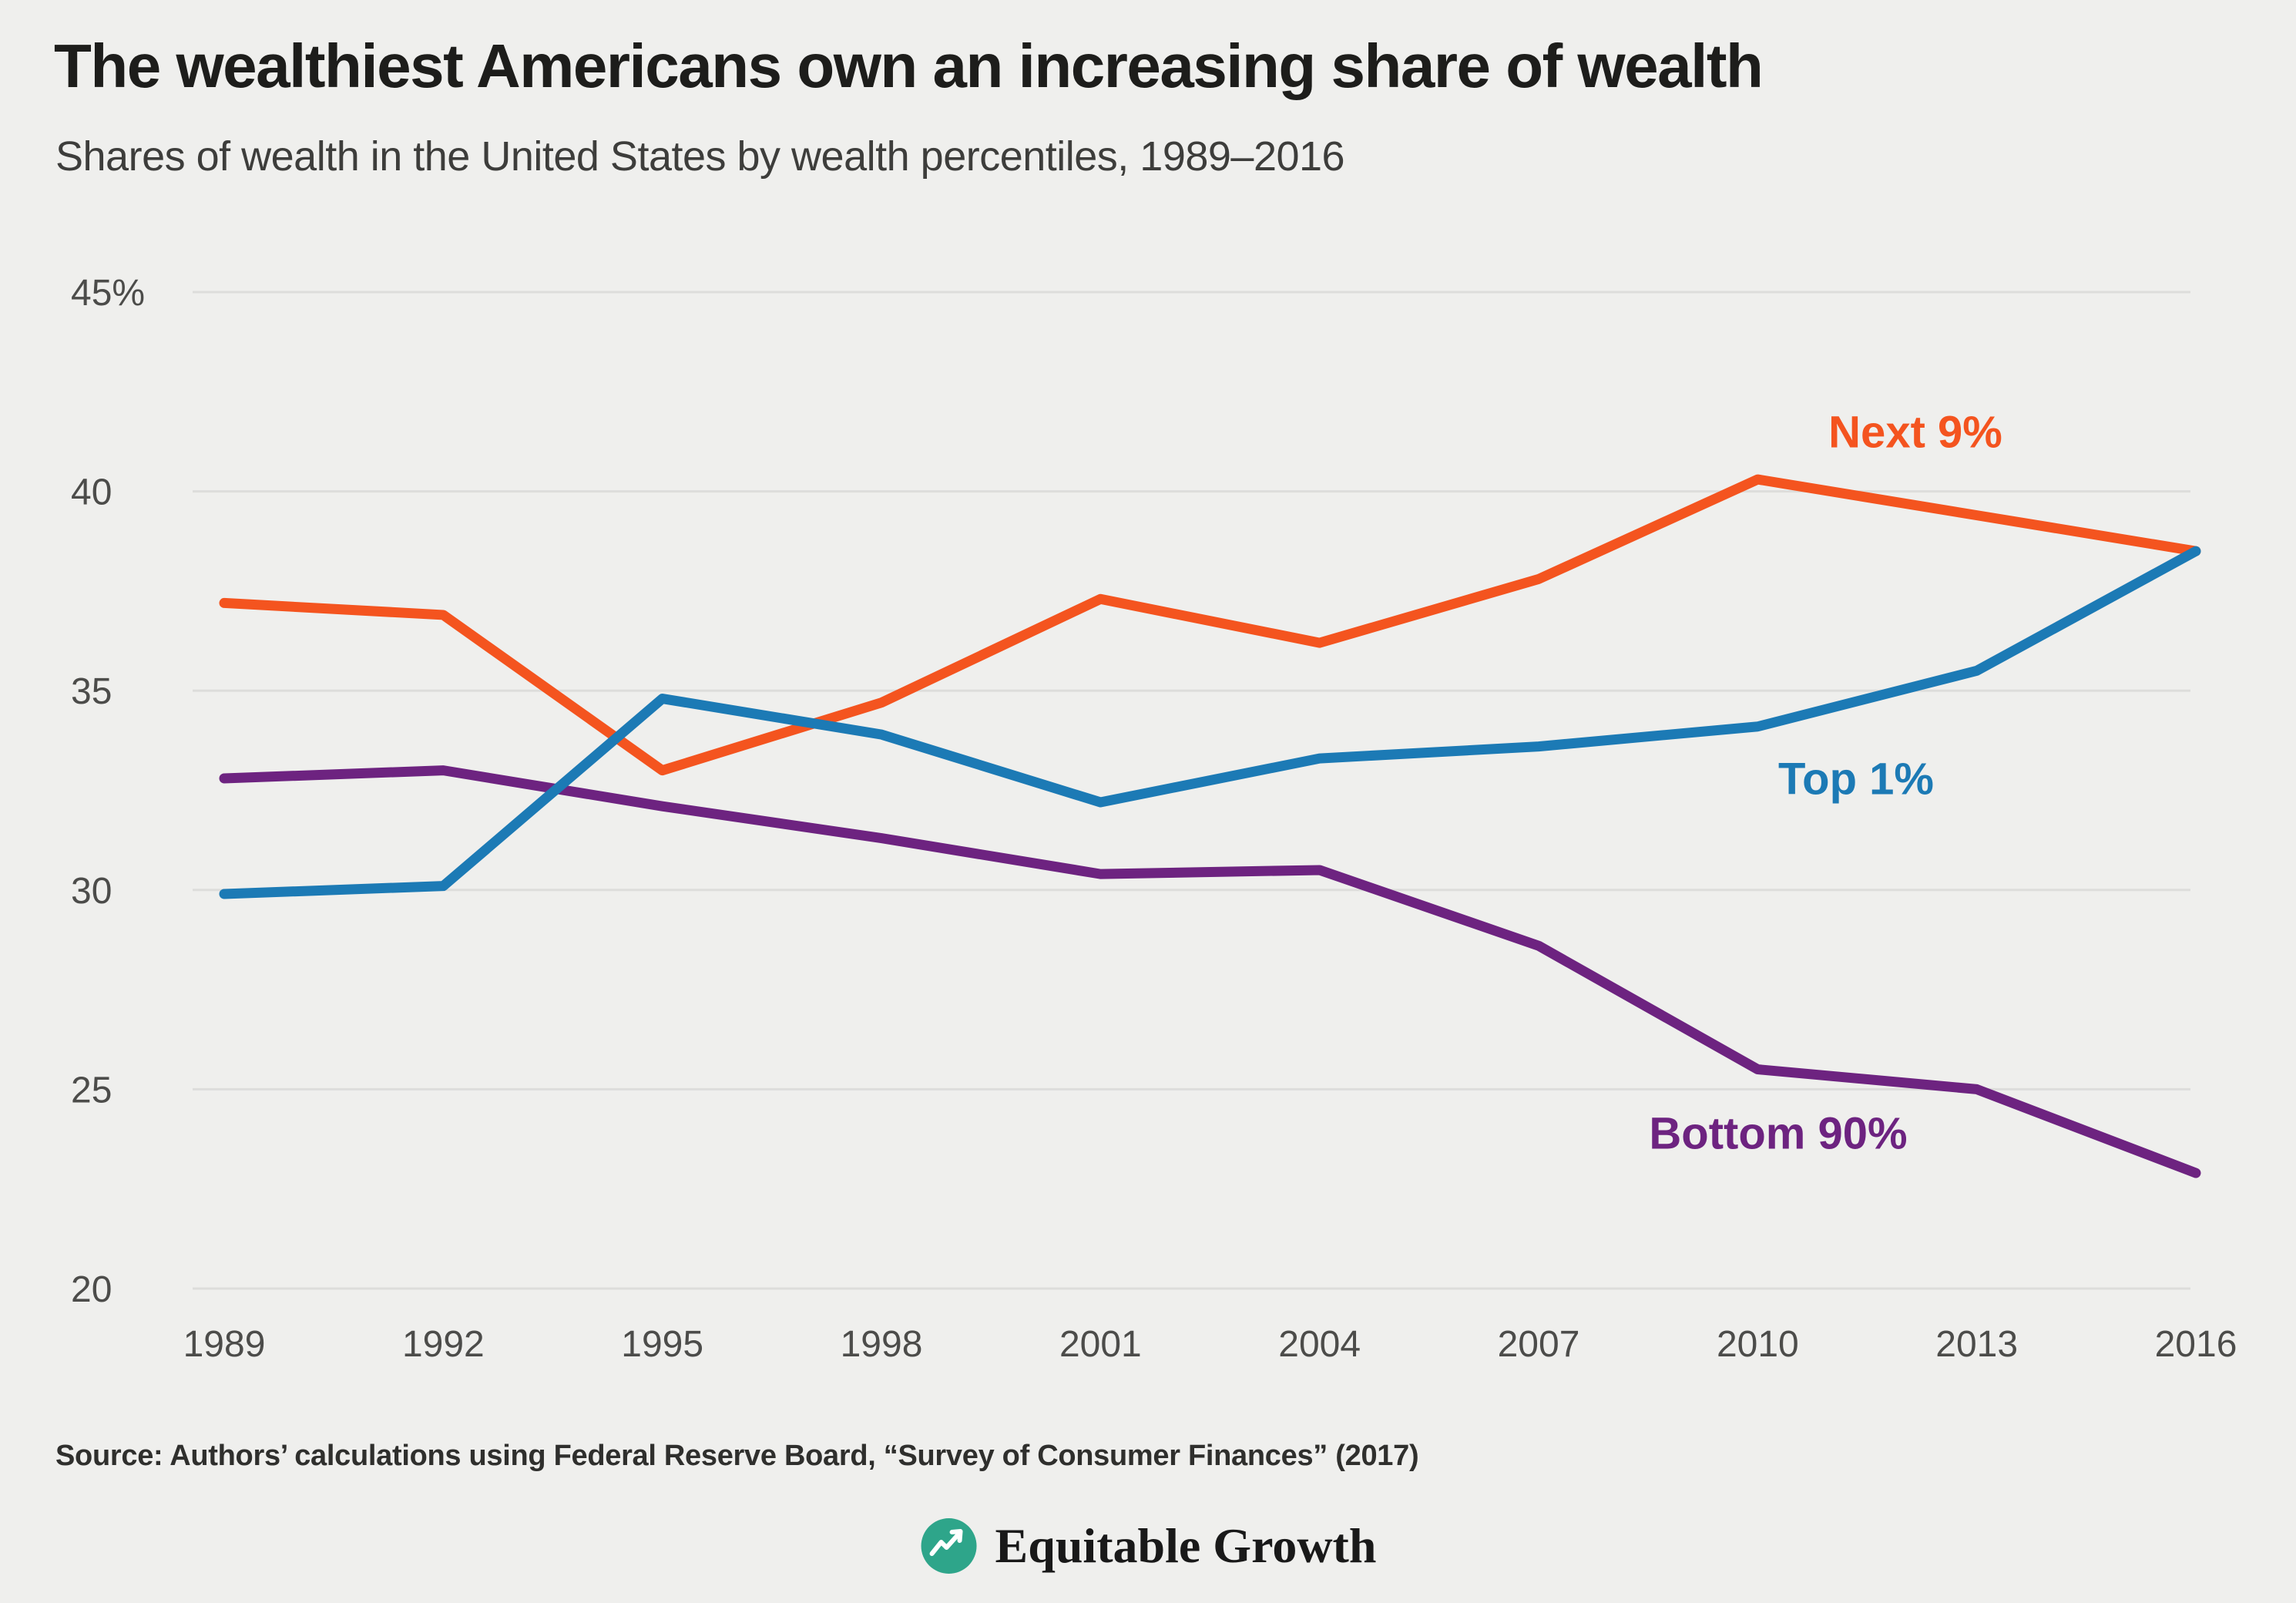 This screenshot has width=2296, height=1603. I want to click on series-label-next-9: Next 9%, so click(1915, 433).